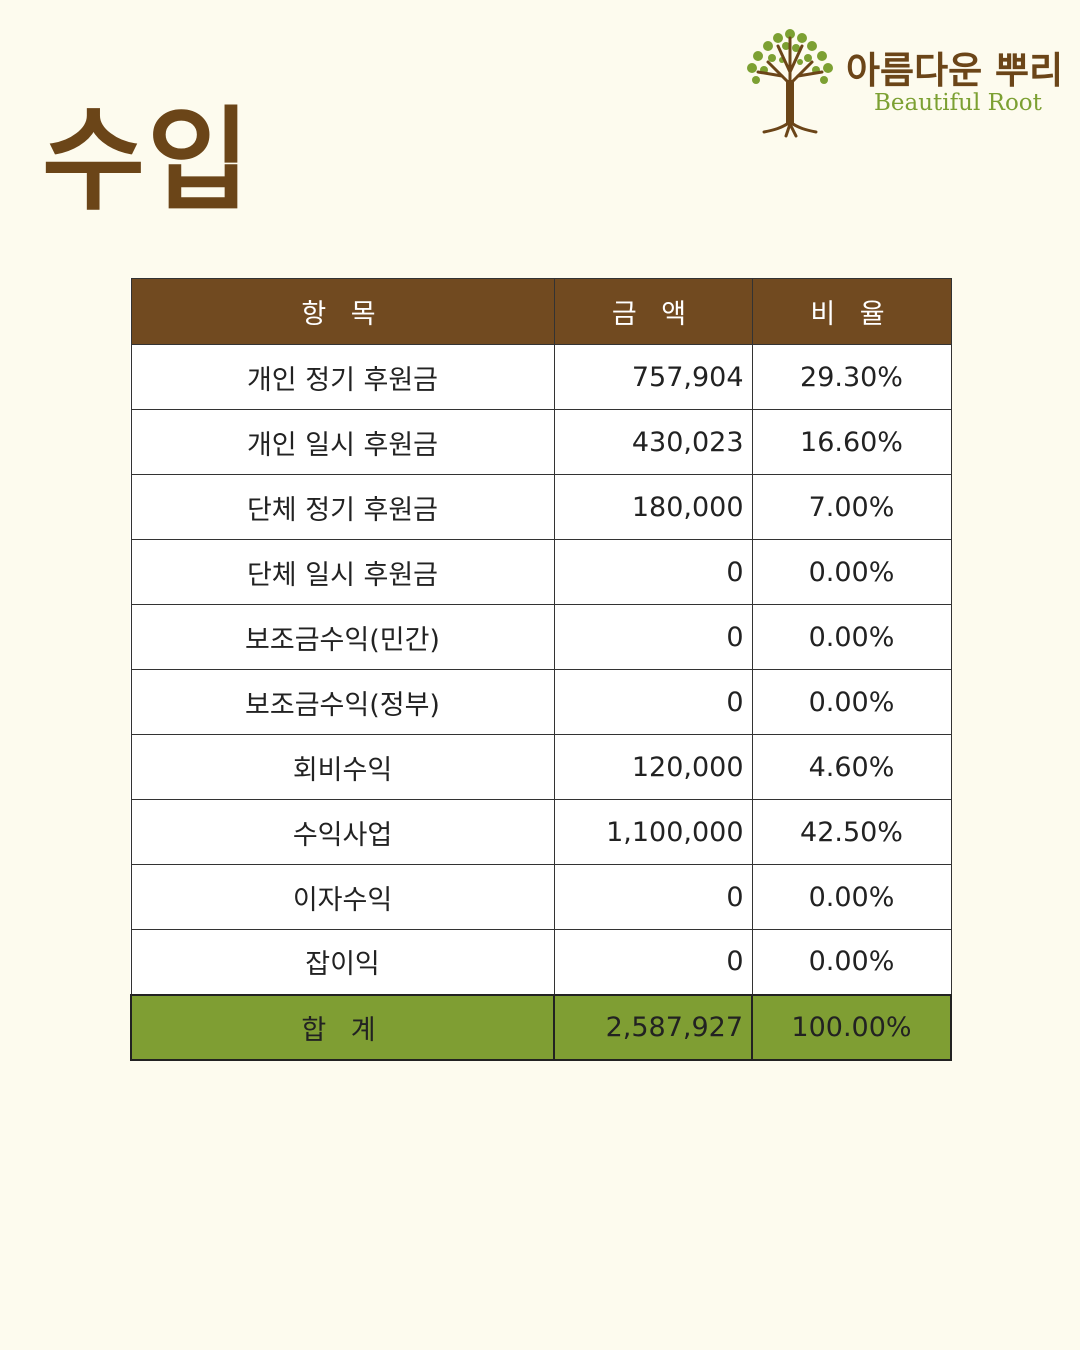 This screenshot has height=1350, width=1080. I want to click on row-item: 개인 일시 후원금, so click(342, 442).